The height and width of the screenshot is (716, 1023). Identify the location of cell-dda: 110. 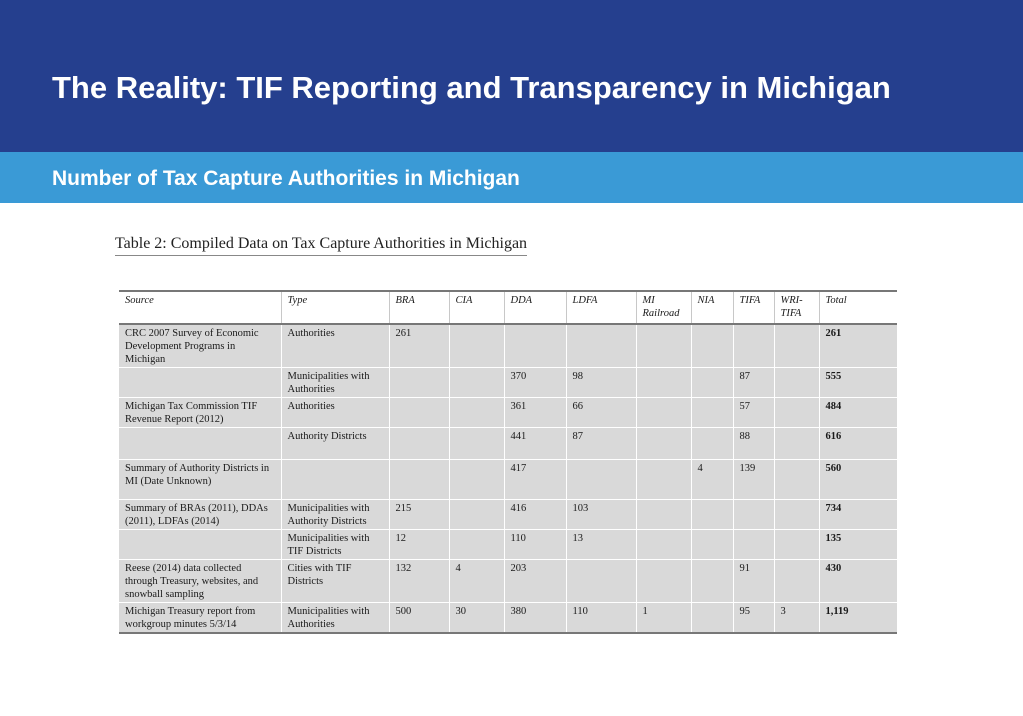
(534, 544).